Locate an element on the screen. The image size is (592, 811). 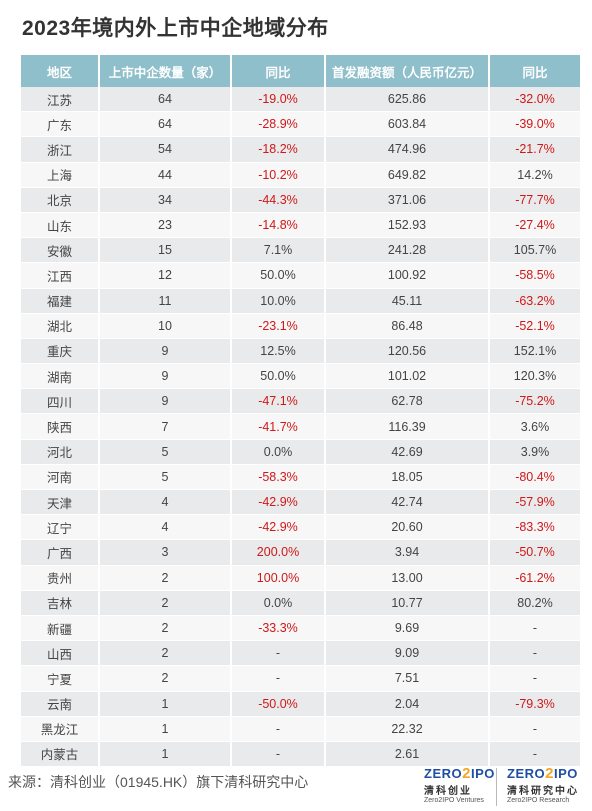
header-ipo-amount: 首发融资额（人民币亿元） is located at coordinates (407, 71).